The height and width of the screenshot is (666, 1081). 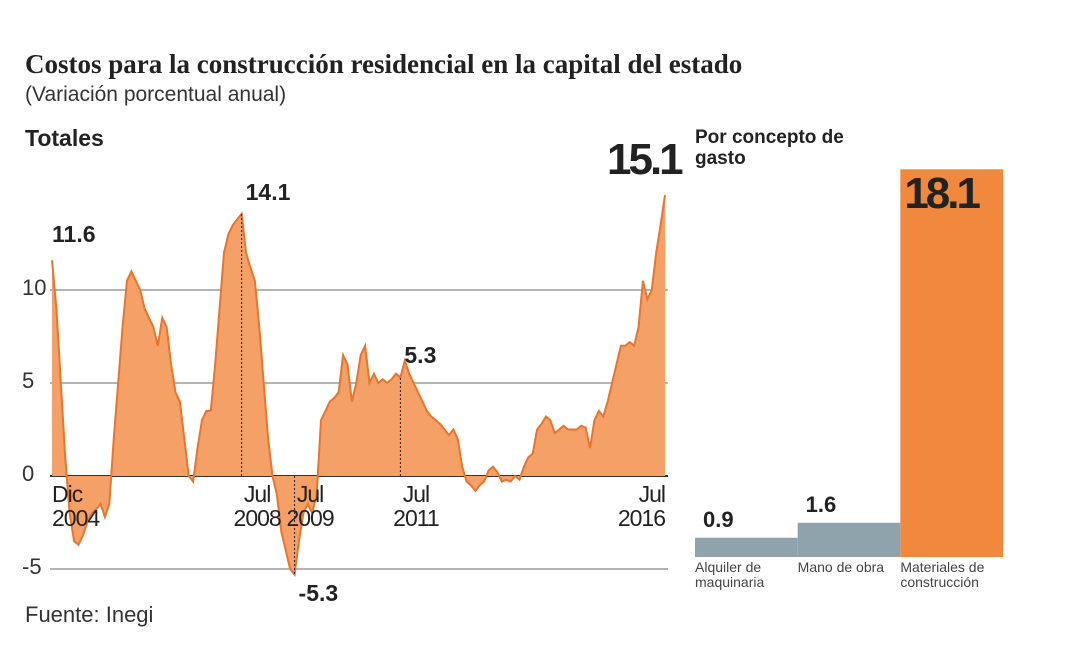 What do you see at coordinates (257, 506) in the screenshot?
I see `x-tick-label: Jul 2008` at bounding box center [257, 506].